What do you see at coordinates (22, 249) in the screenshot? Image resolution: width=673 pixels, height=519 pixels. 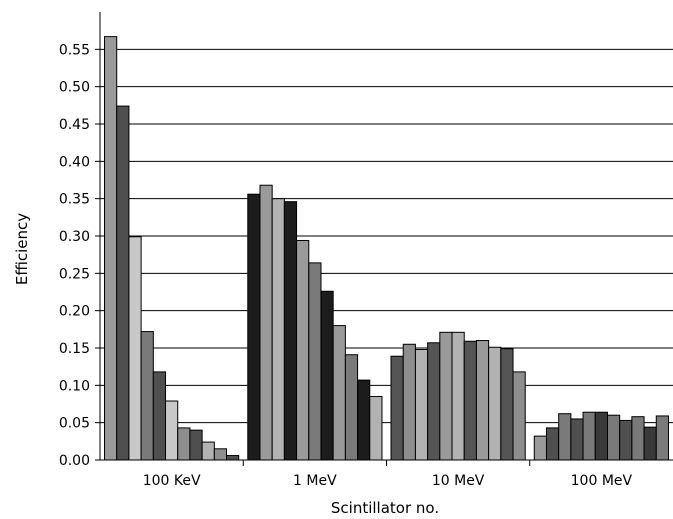 I see `y-axis-title: Efficiency` at bounding box center [22, 249].